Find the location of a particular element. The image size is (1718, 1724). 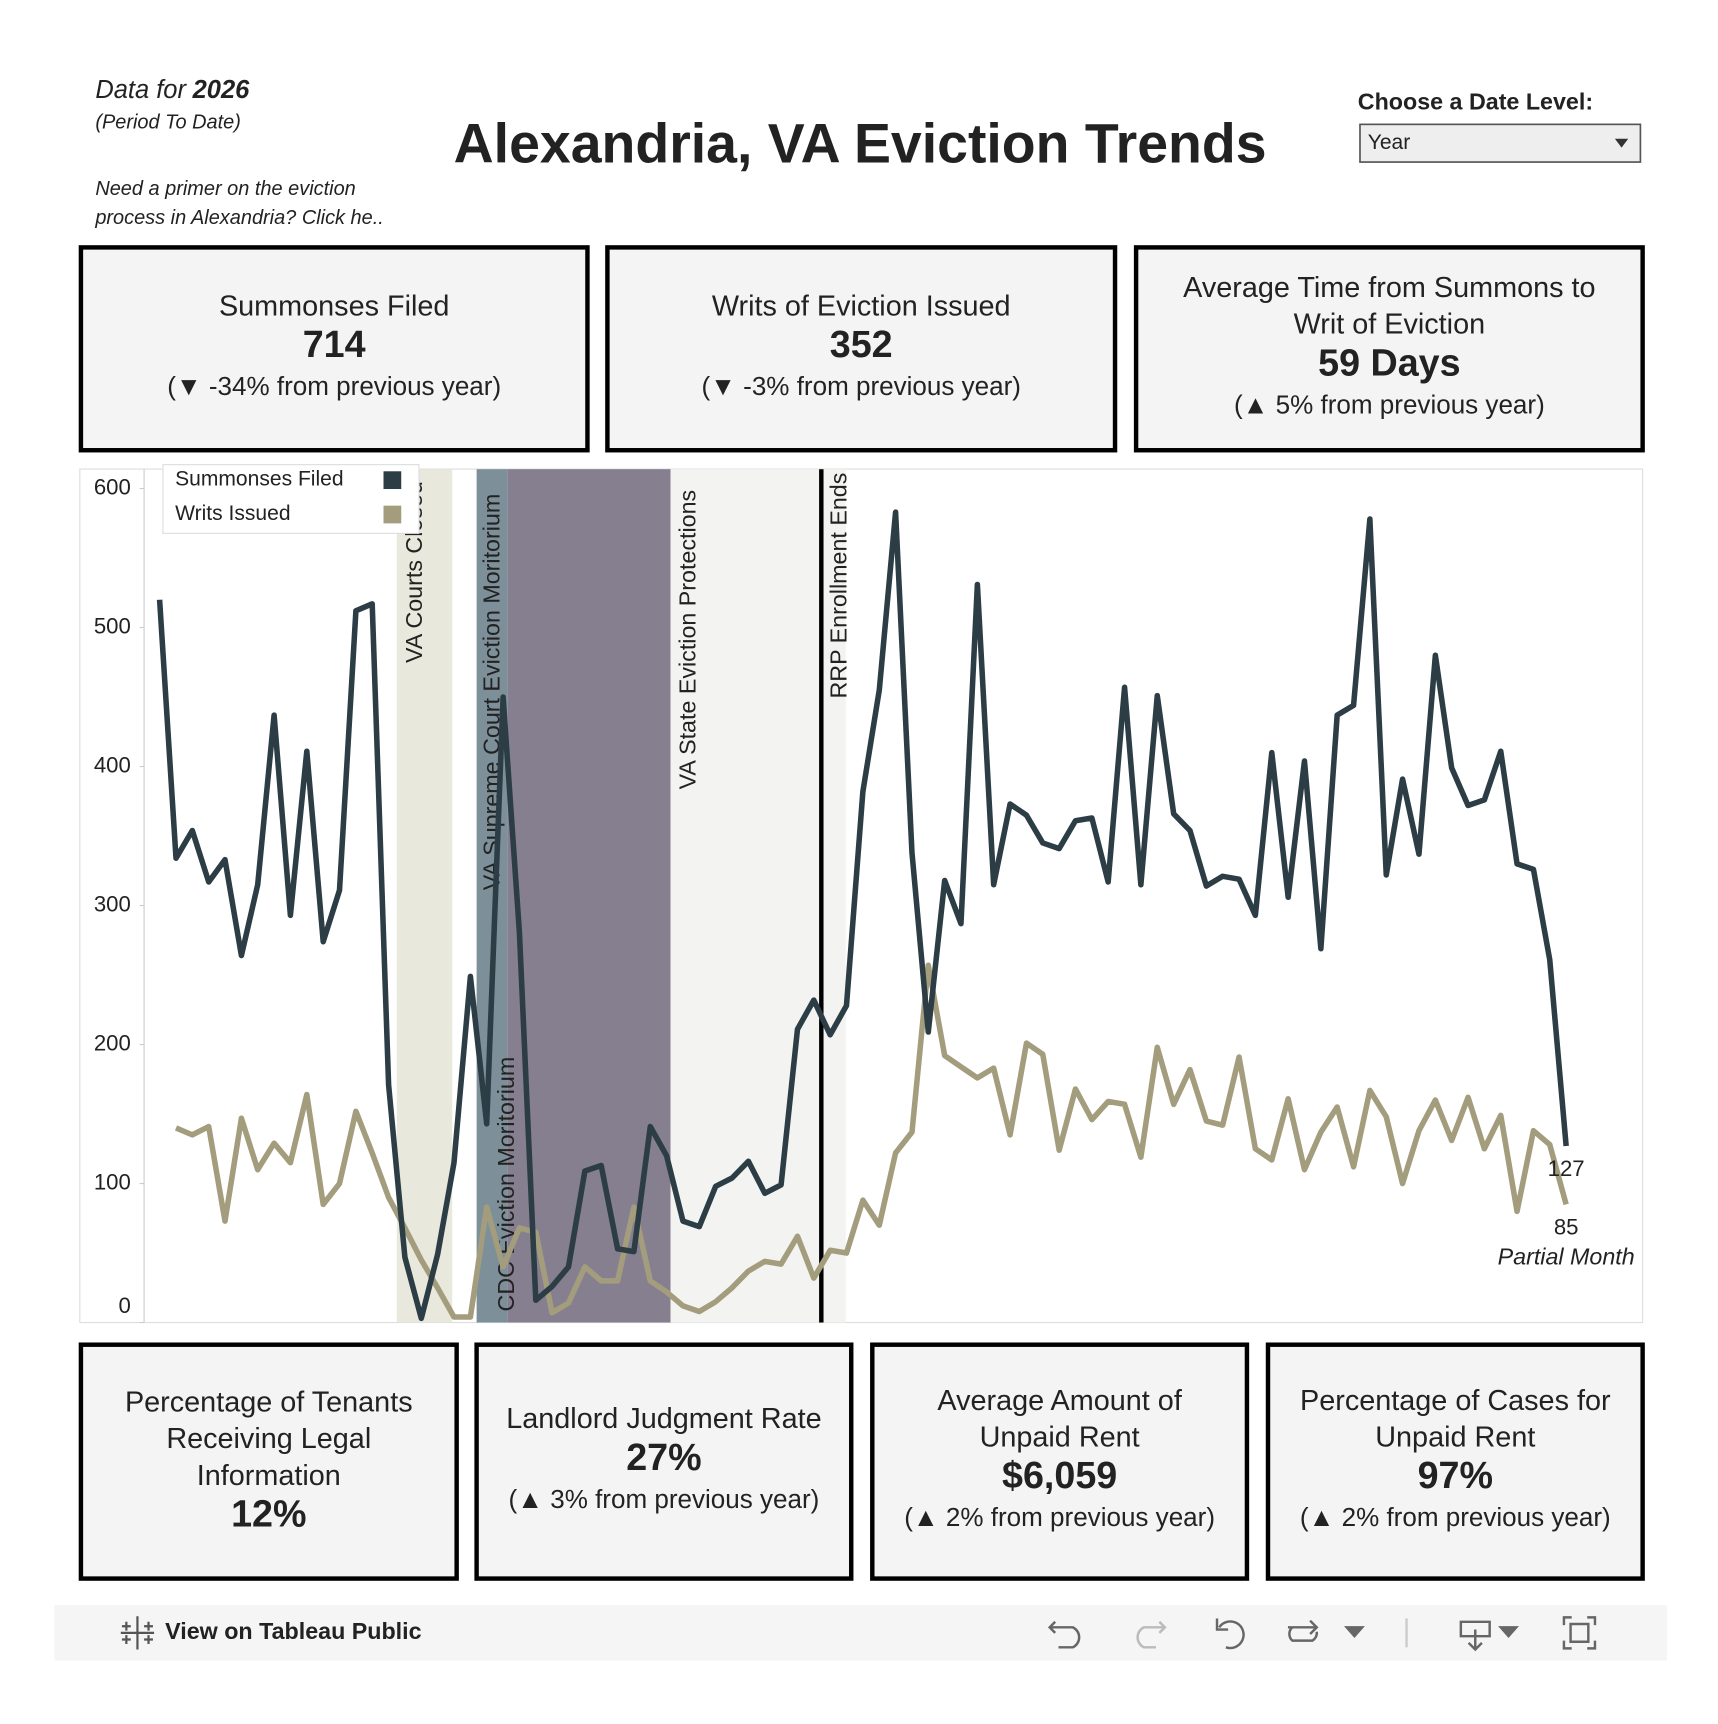

y-tick-label: 100 is located at coordinates (112, 1181).